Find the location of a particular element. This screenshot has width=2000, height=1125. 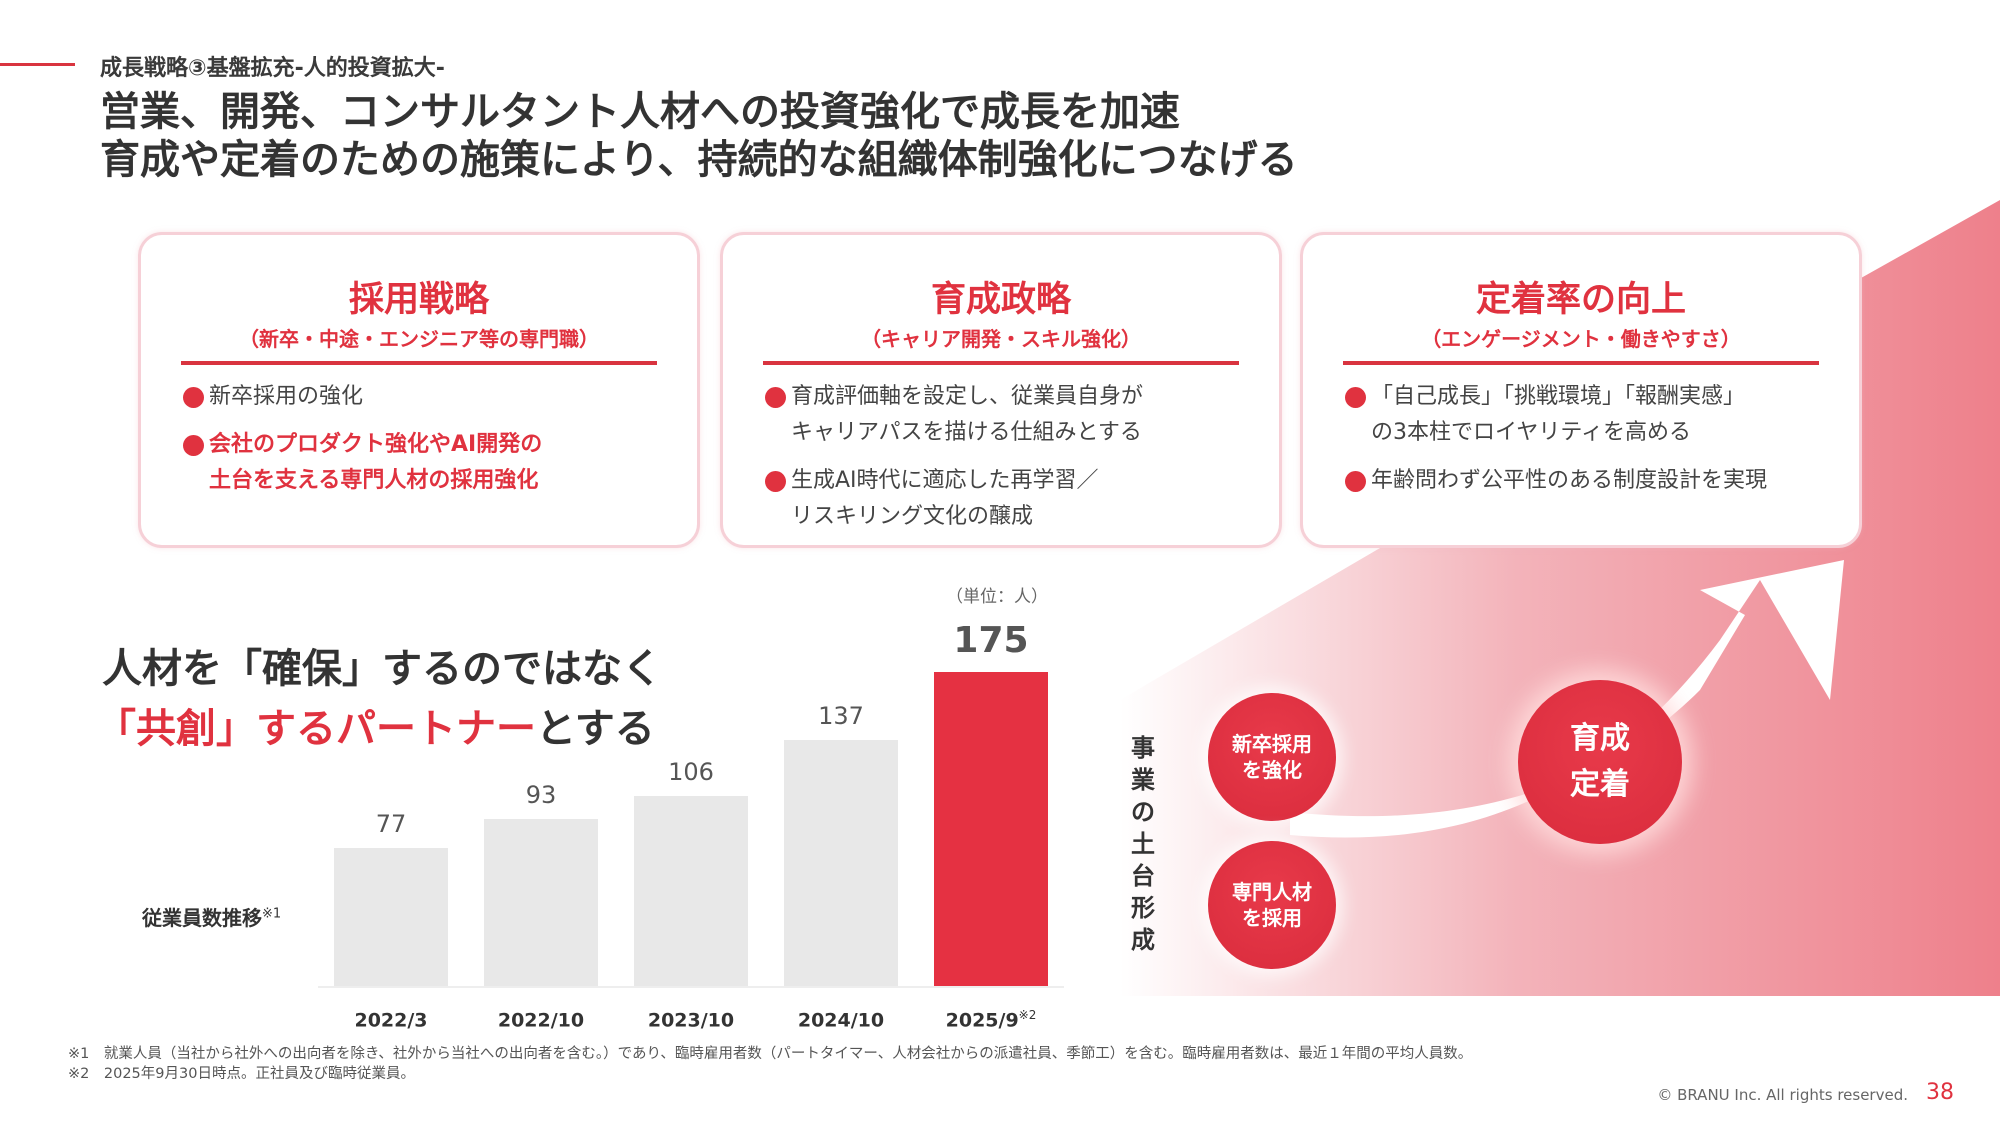

bullet-text: 新卒採用の強化 is located at coordinates (286, 396).